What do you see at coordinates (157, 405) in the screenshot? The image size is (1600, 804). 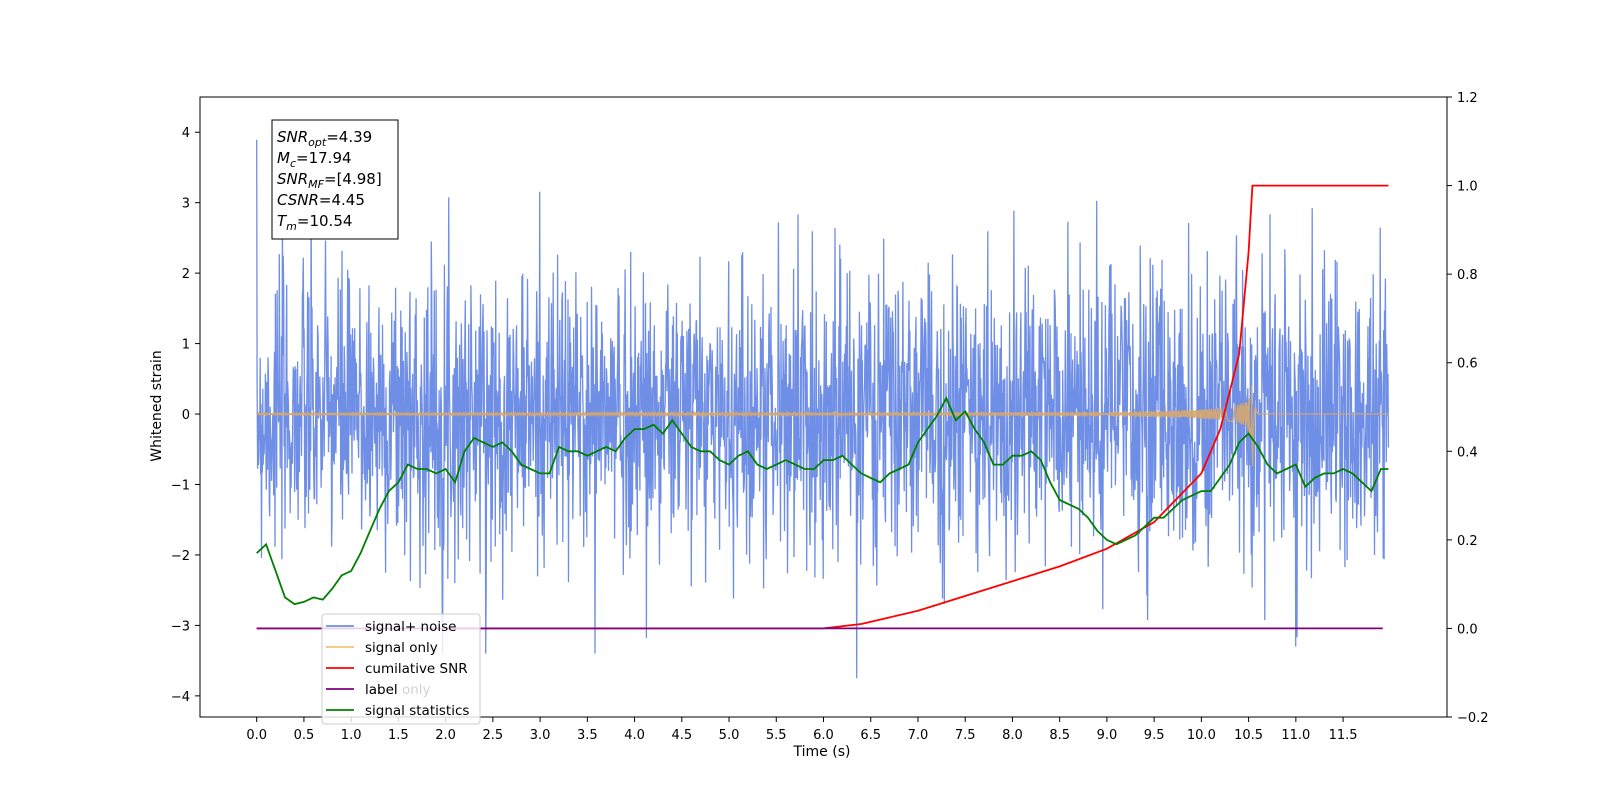 I see `y-axis-label: Whitened strain` at bounding box center [157, 405].